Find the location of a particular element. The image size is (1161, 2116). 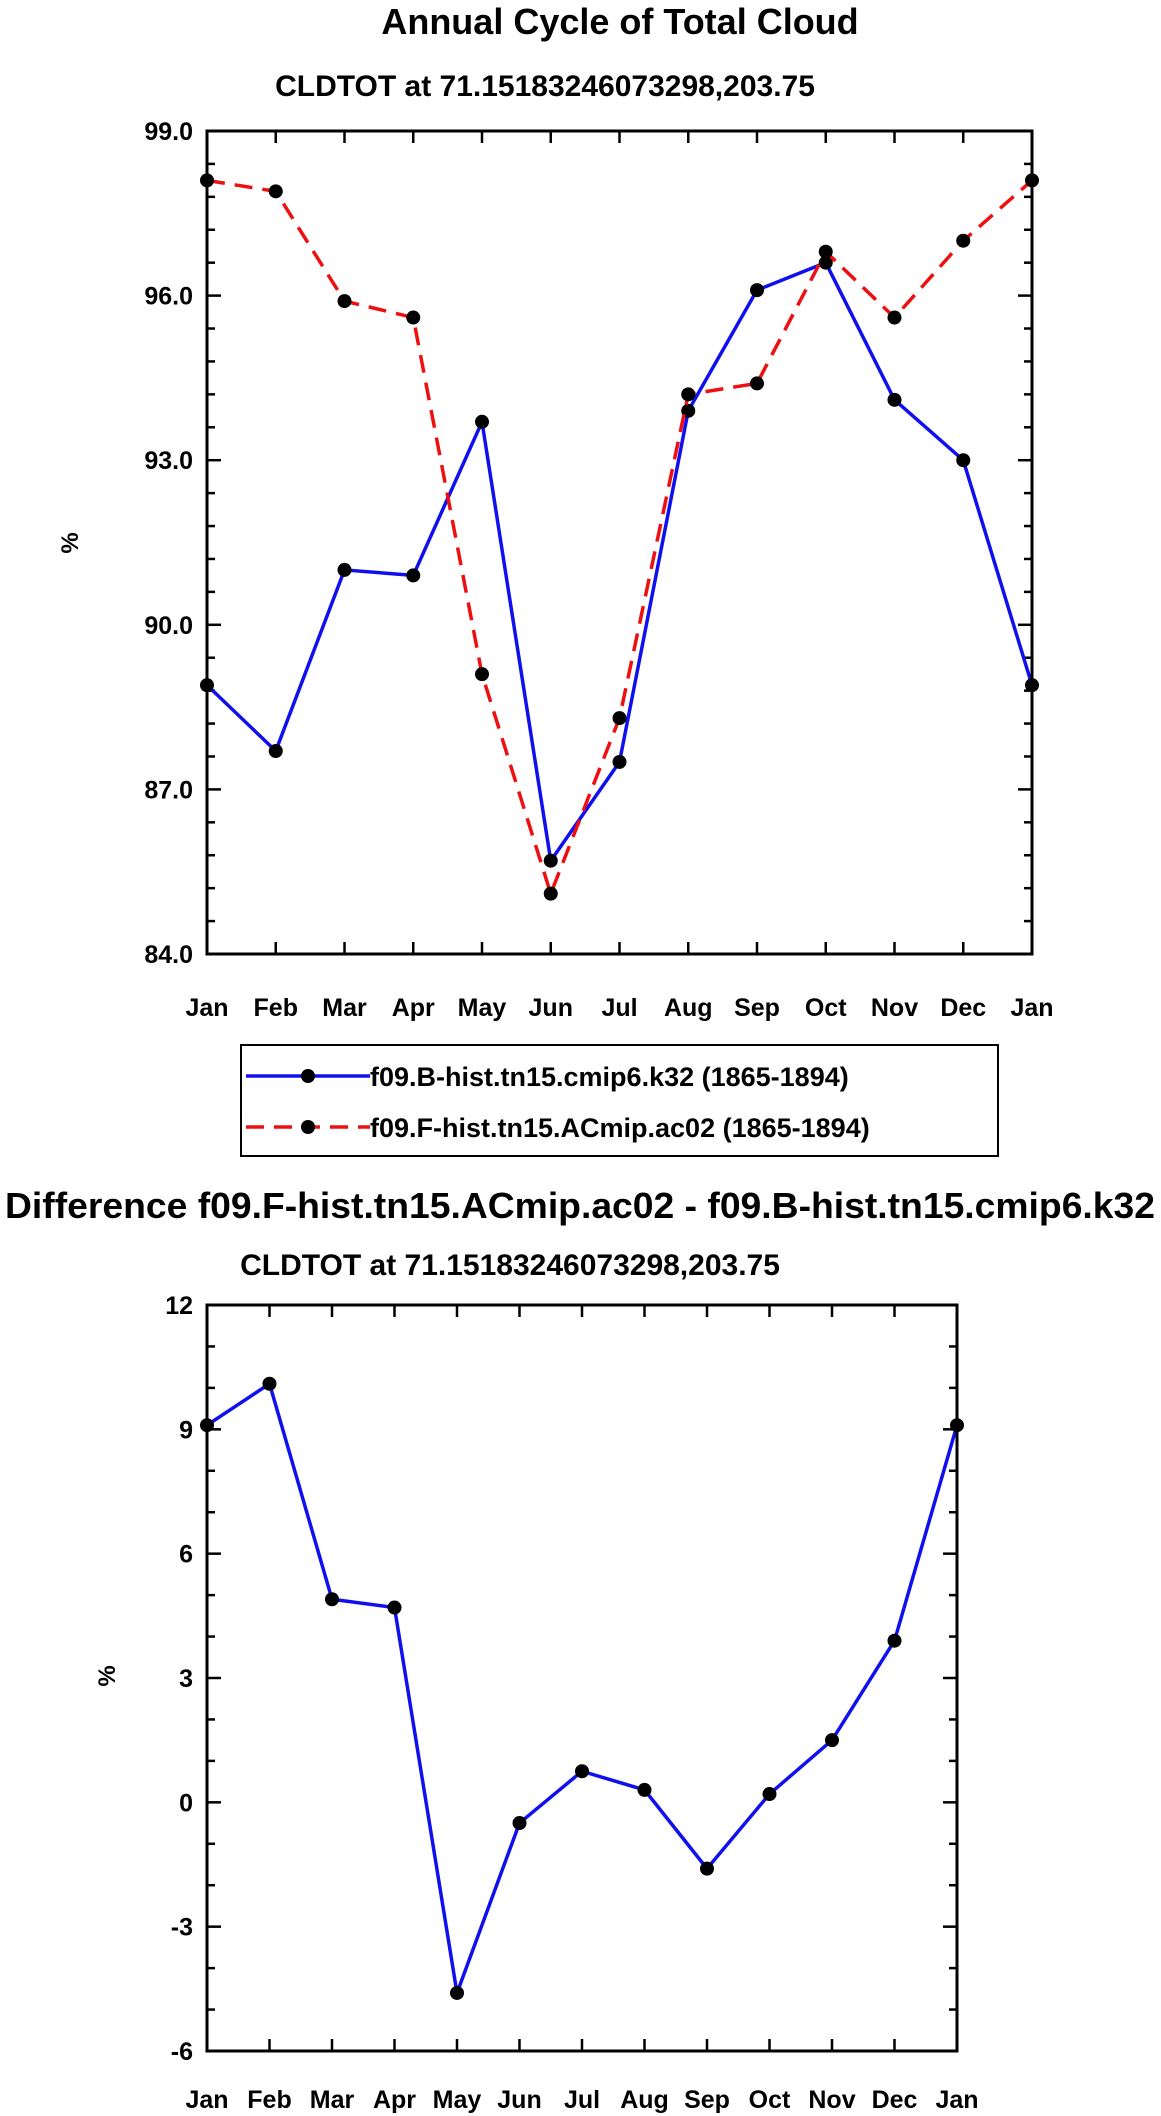

y-tick-label: 3 is located at coordinates (186, 1679).